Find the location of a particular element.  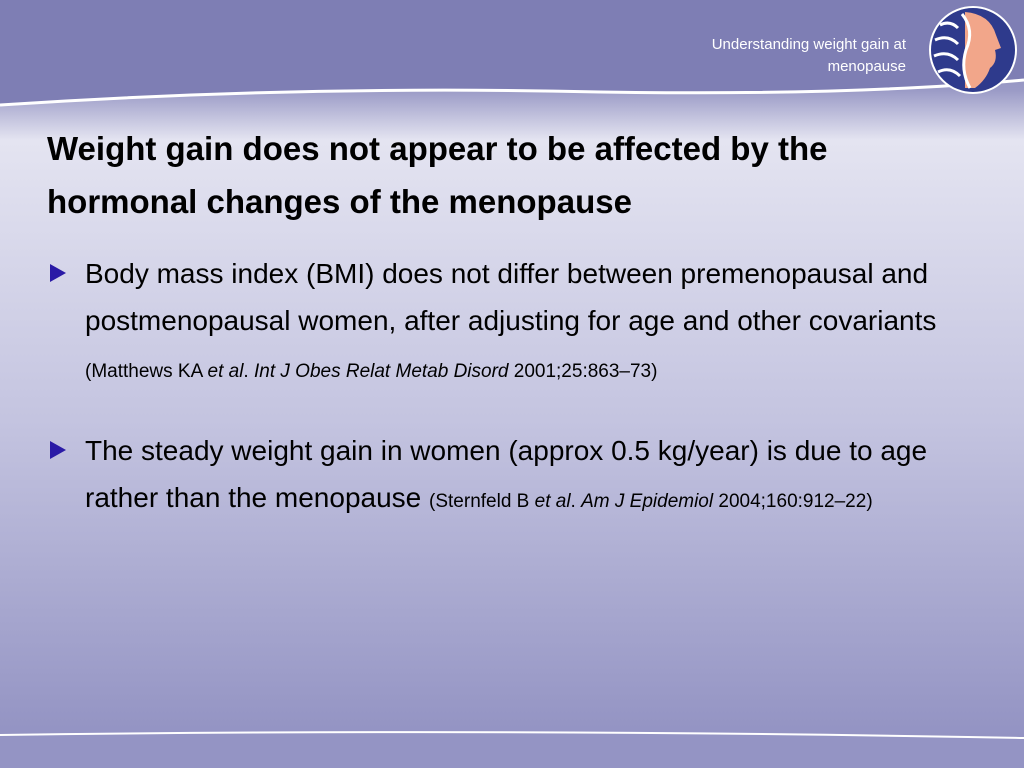

citation-part: Int J Obes Relat Metab Disord is located at coordinates (381, 371).